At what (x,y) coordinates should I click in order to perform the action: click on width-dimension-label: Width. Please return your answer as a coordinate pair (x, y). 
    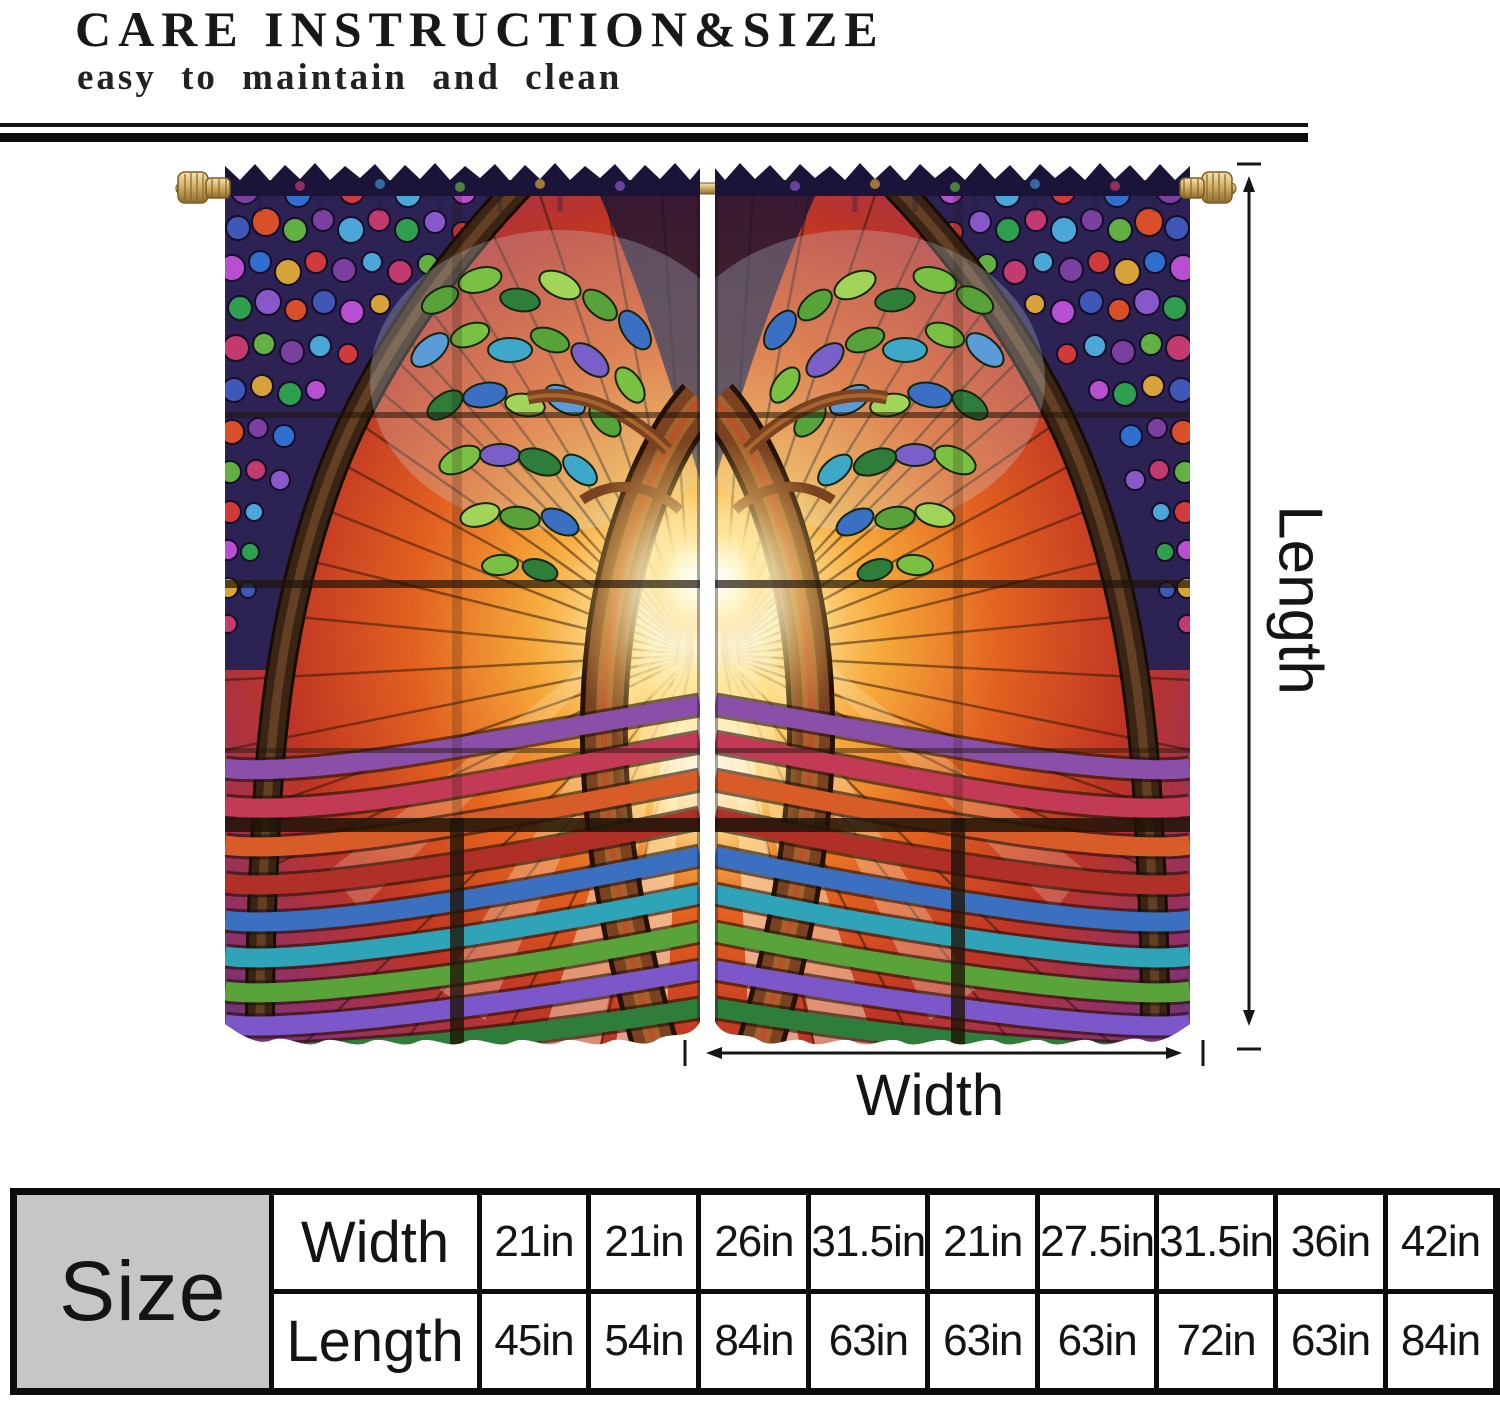
    Looking at the image, I should click on (930, 1095).